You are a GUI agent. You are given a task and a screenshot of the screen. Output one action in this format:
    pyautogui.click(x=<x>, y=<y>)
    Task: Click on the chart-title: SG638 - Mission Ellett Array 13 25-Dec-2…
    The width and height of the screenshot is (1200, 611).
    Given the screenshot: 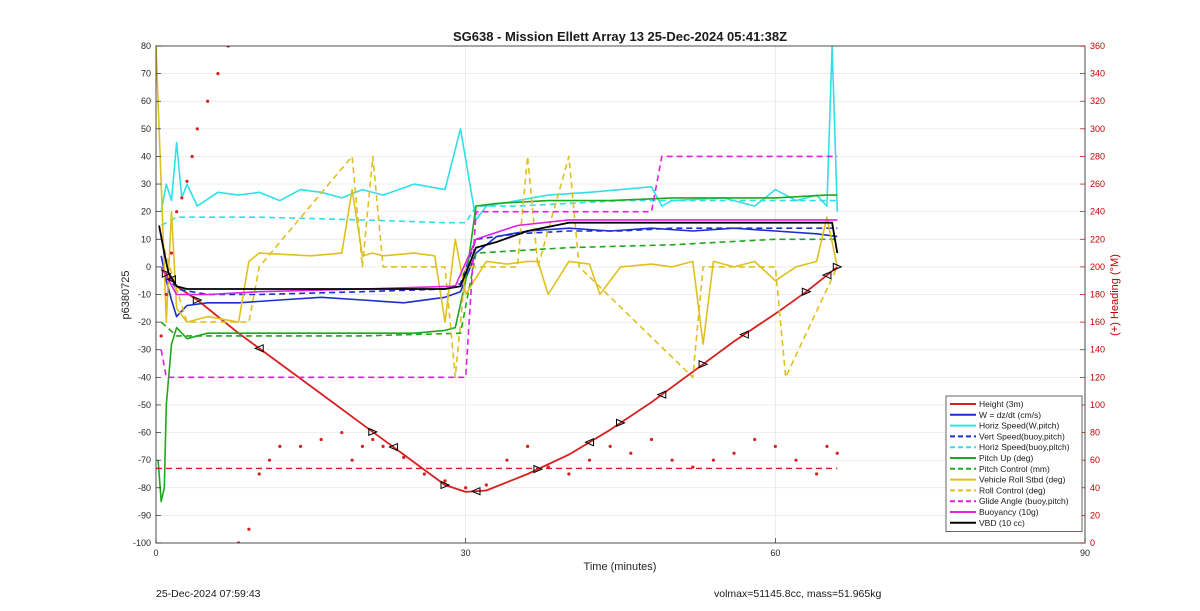 What is the action you would take?
    pyautogui.click(x=620, y=36)
    